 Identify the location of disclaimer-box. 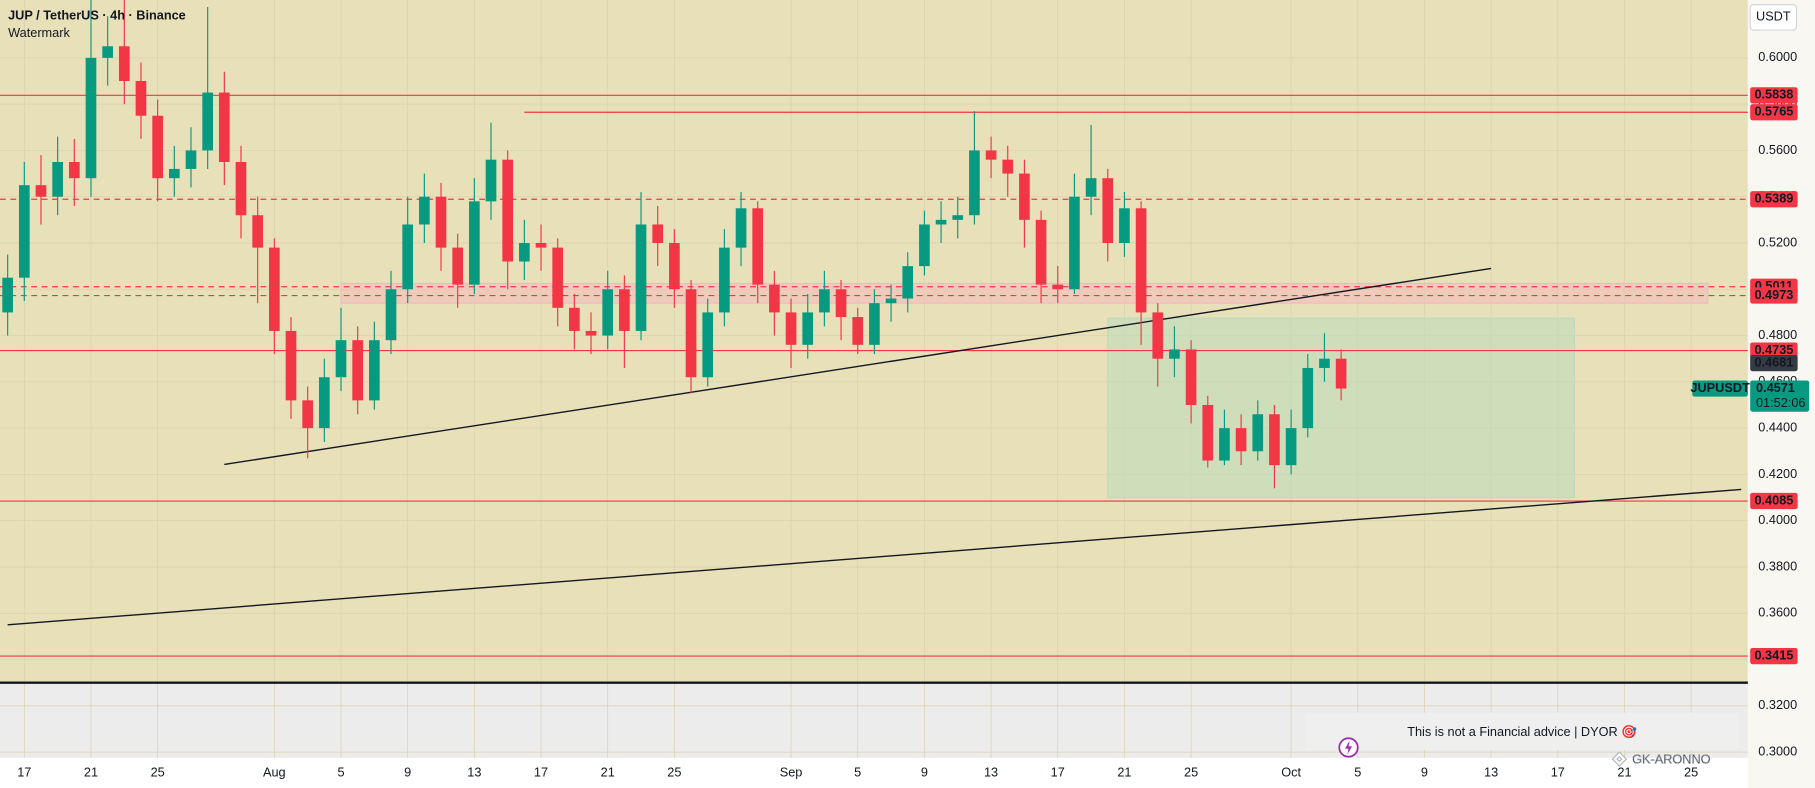
(1522, 731).